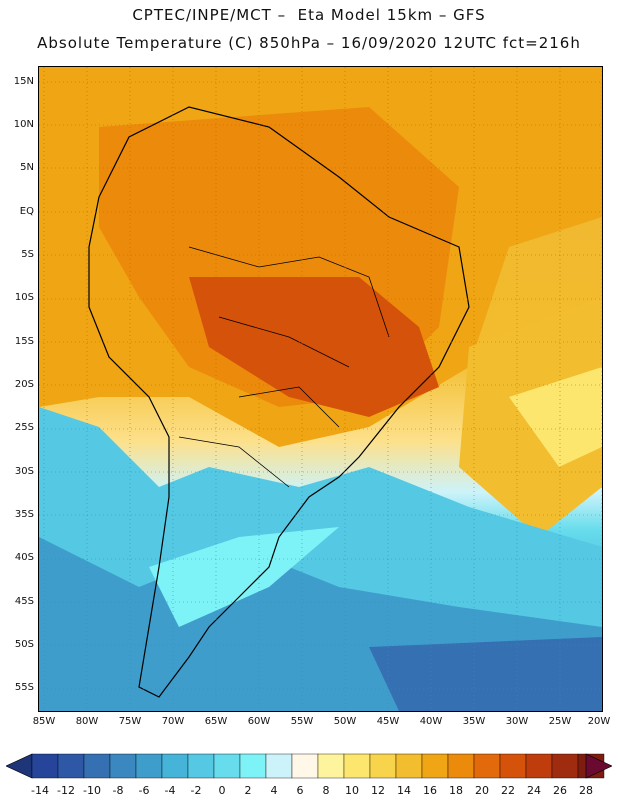  I want to click on lon-label-65w: 65W, so click(216, 721).